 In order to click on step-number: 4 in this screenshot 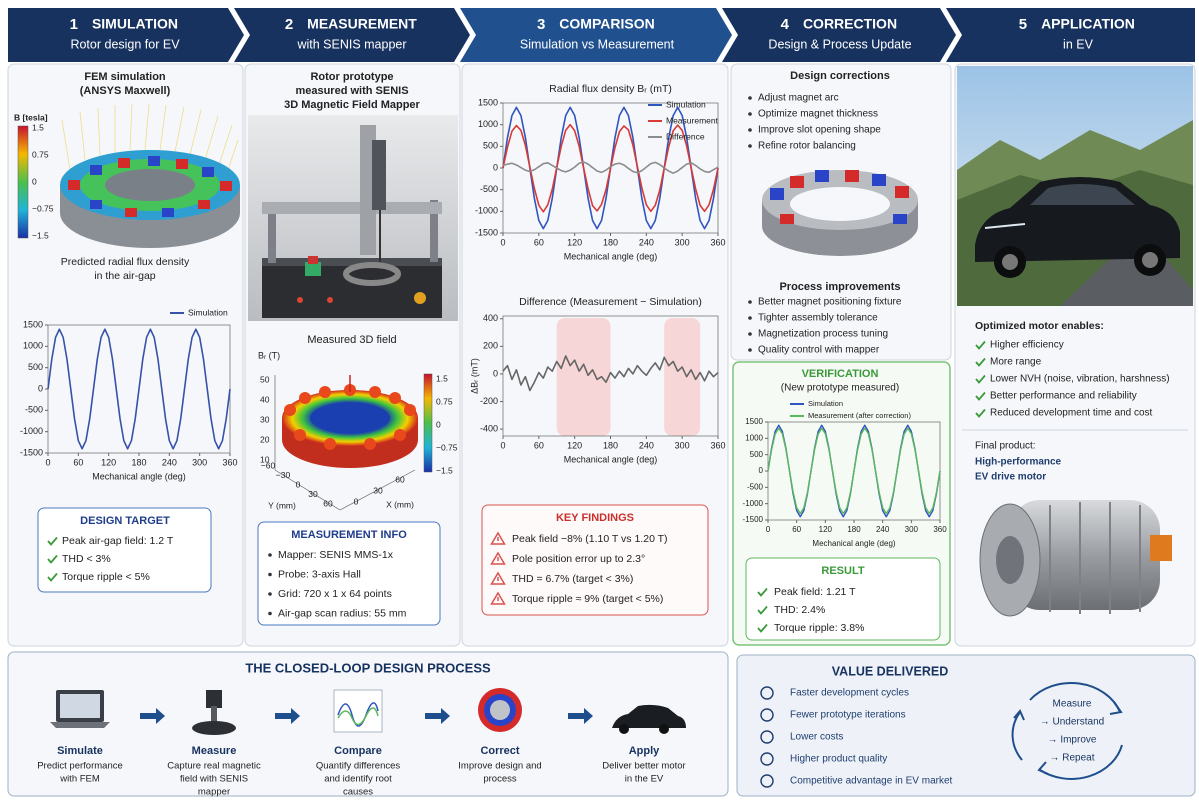, I will do `click(785, 24)`.